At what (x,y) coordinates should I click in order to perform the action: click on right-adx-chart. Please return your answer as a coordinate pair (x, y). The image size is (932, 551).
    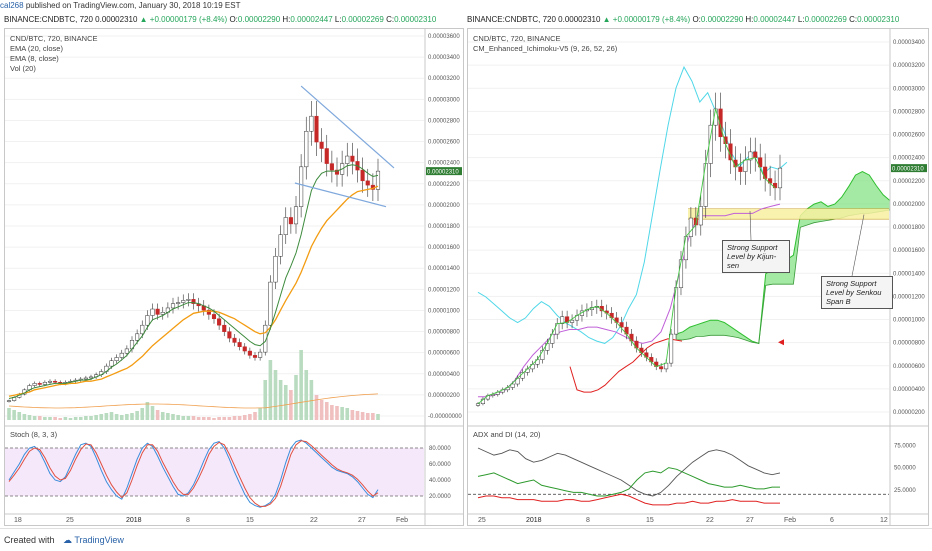
    Looking at the image, I should click on (678, 476).